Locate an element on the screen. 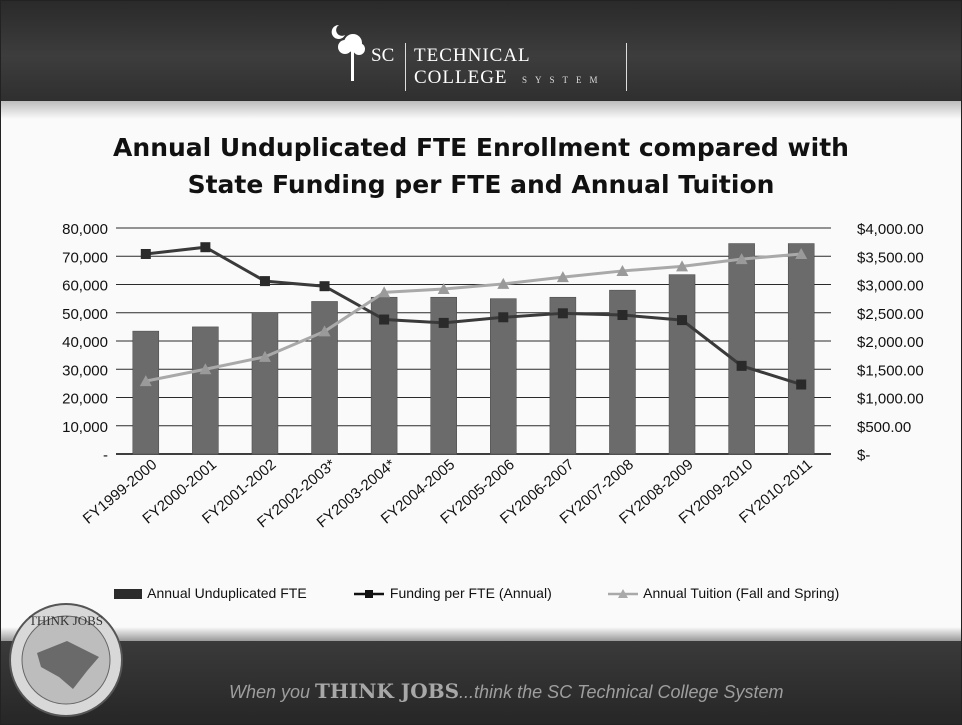 This screenshot has width=962, height=725. legend-swatch-tuition is located at coordinates (623, 594).